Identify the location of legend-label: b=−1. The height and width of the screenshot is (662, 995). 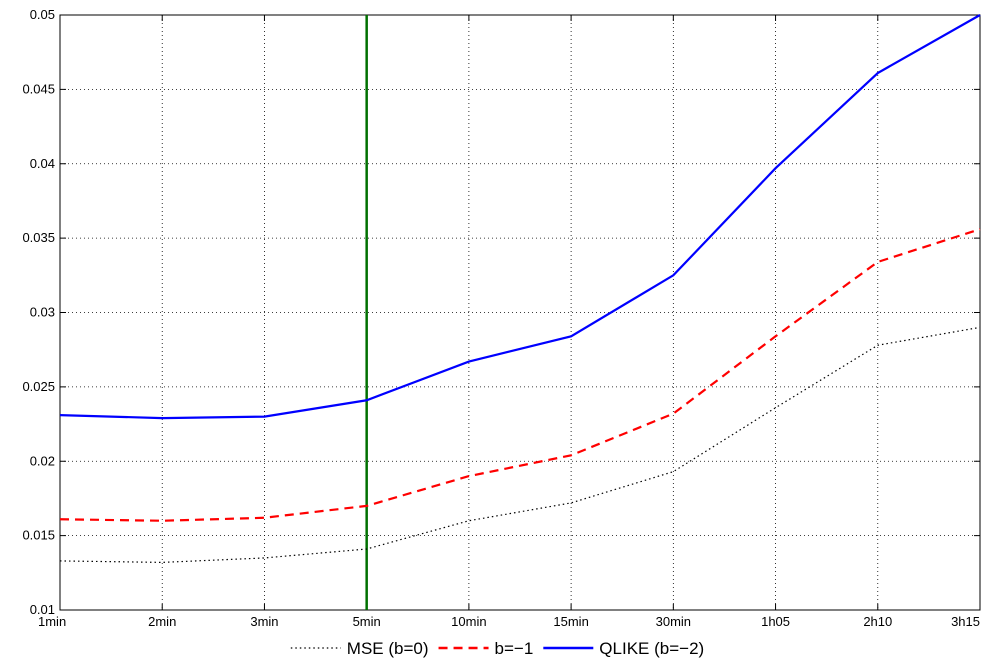
(514, 648).